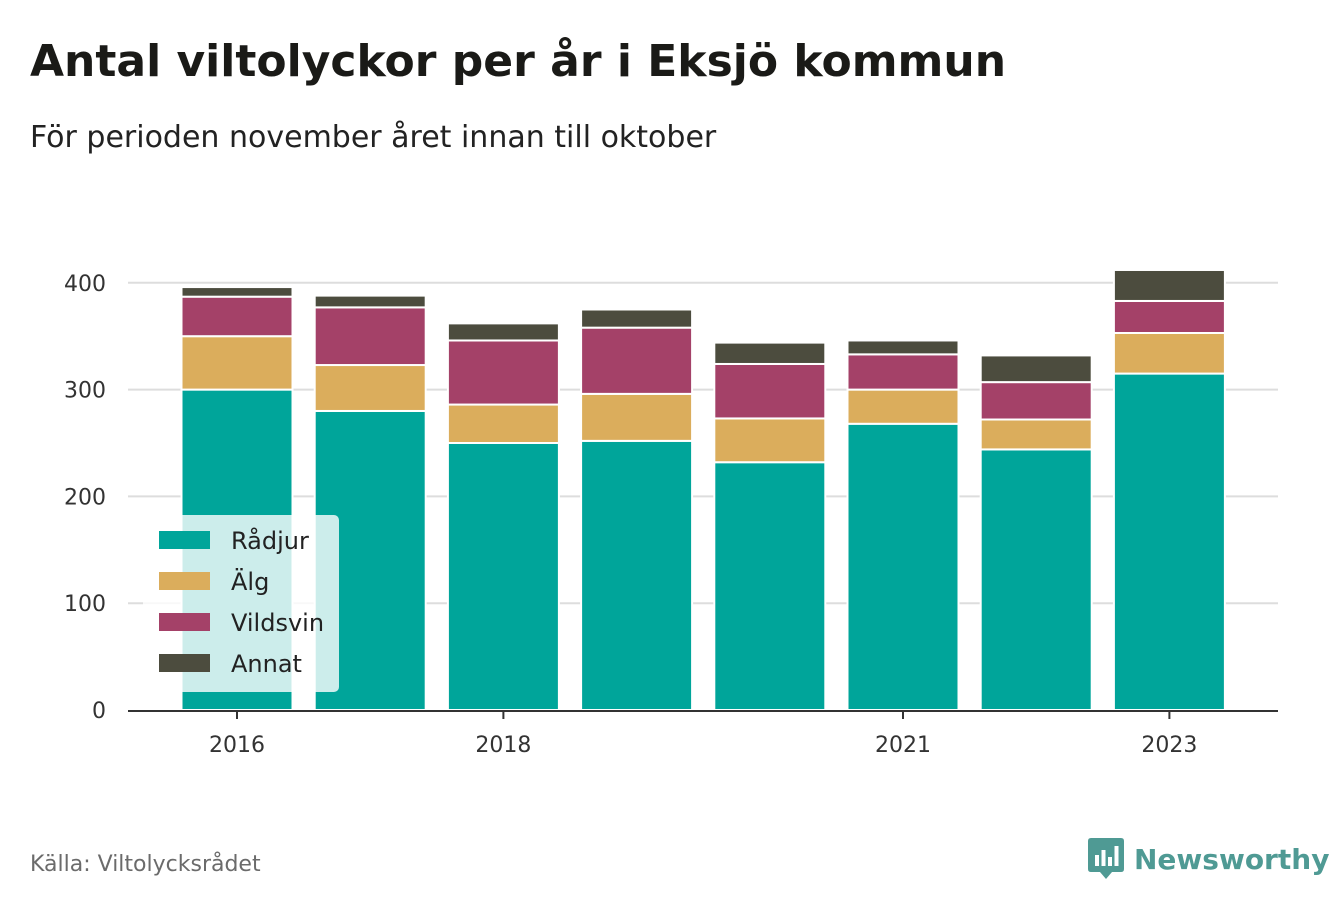  Describe the element at coordinates (277, 623) in the screenshot. I see `legend-label-vildsvin: Vildsvin` at that location.